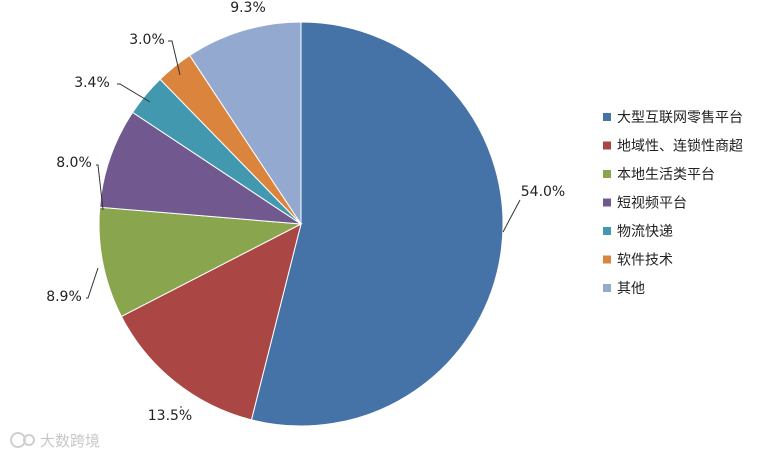 This screenshot has width=781, height=457. Describe the element at coordinates (92, 83) in the screenshot. I see `data-label-5: 3.4%` at that location.